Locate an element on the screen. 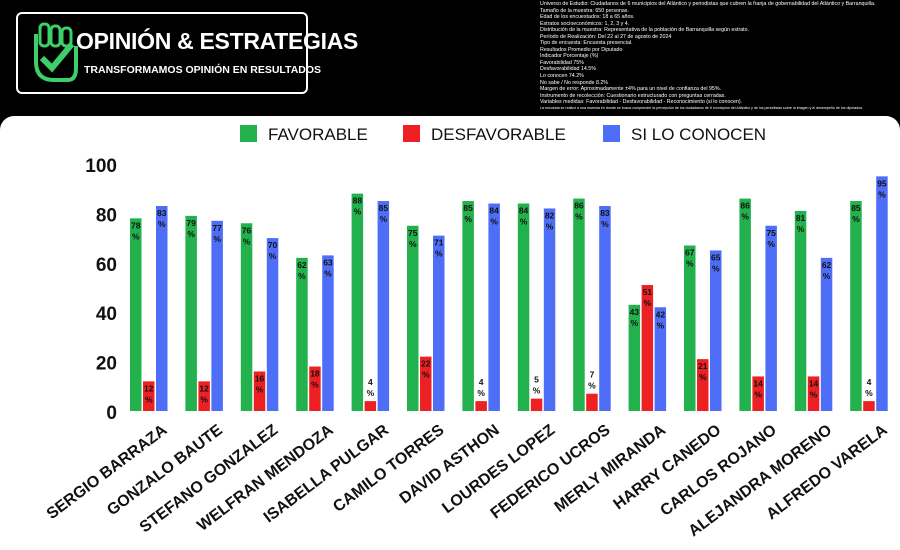  legend-label: DESFAVORABLE is located at coordinates (498, 134).